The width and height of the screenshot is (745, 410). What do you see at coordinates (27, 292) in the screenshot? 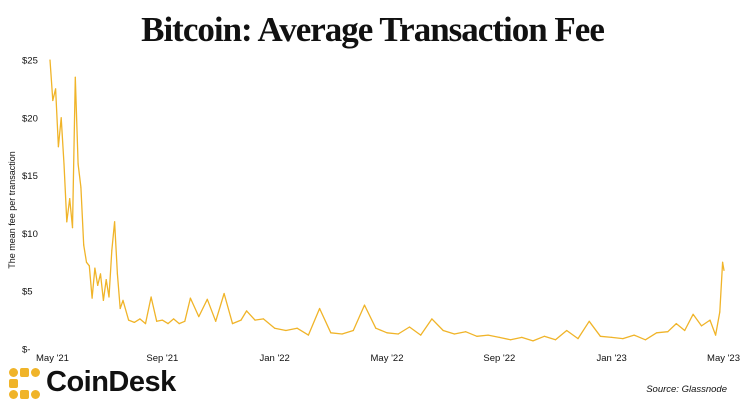
I see `y-tick-label: $5` at bounding box center [27, 292].